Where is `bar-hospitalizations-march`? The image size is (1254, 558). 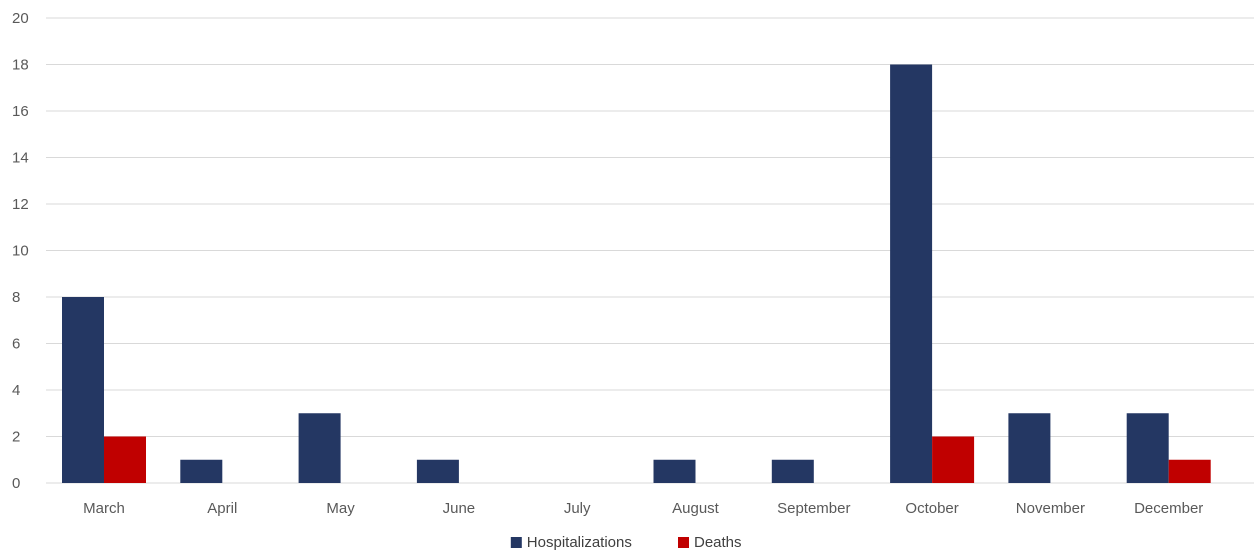
bar-hospitalizations-march is located at coordinates (83, 390).